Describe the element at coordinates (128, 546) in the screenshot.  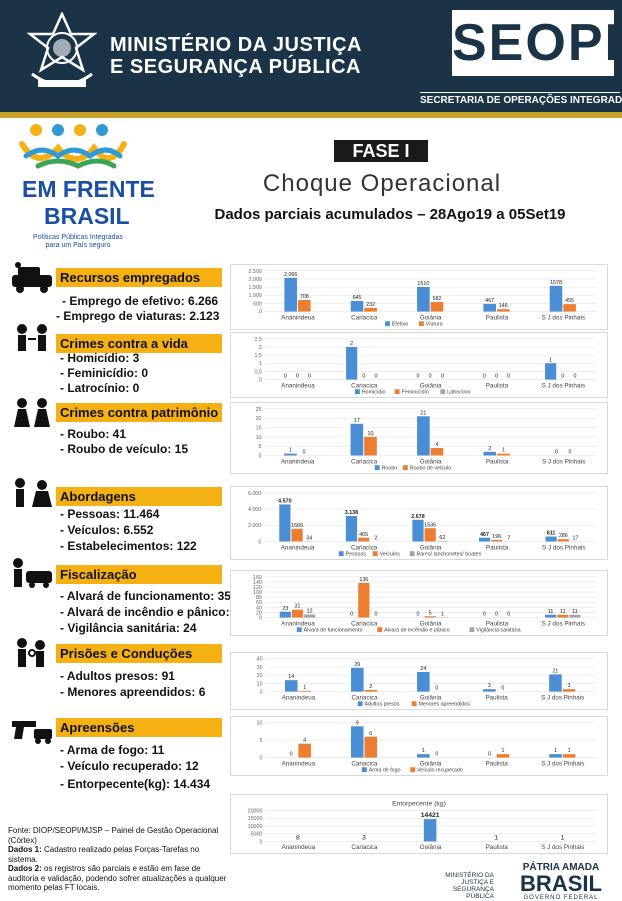
I see `stat-line: - Estabelecimentos: 122` at that location.